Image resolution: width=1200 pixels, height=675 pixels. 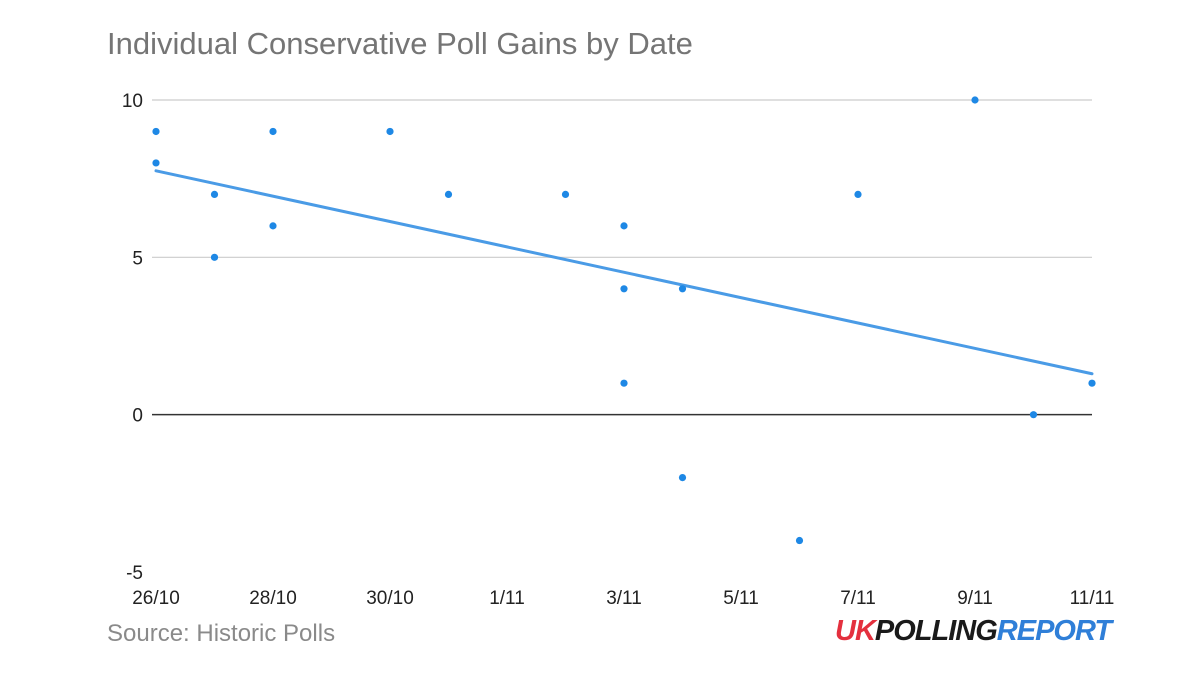 What do you see at coordinates (855, 631) in the screenshot?
I see `logo-uk: UK` at bounding box center [855, 631].